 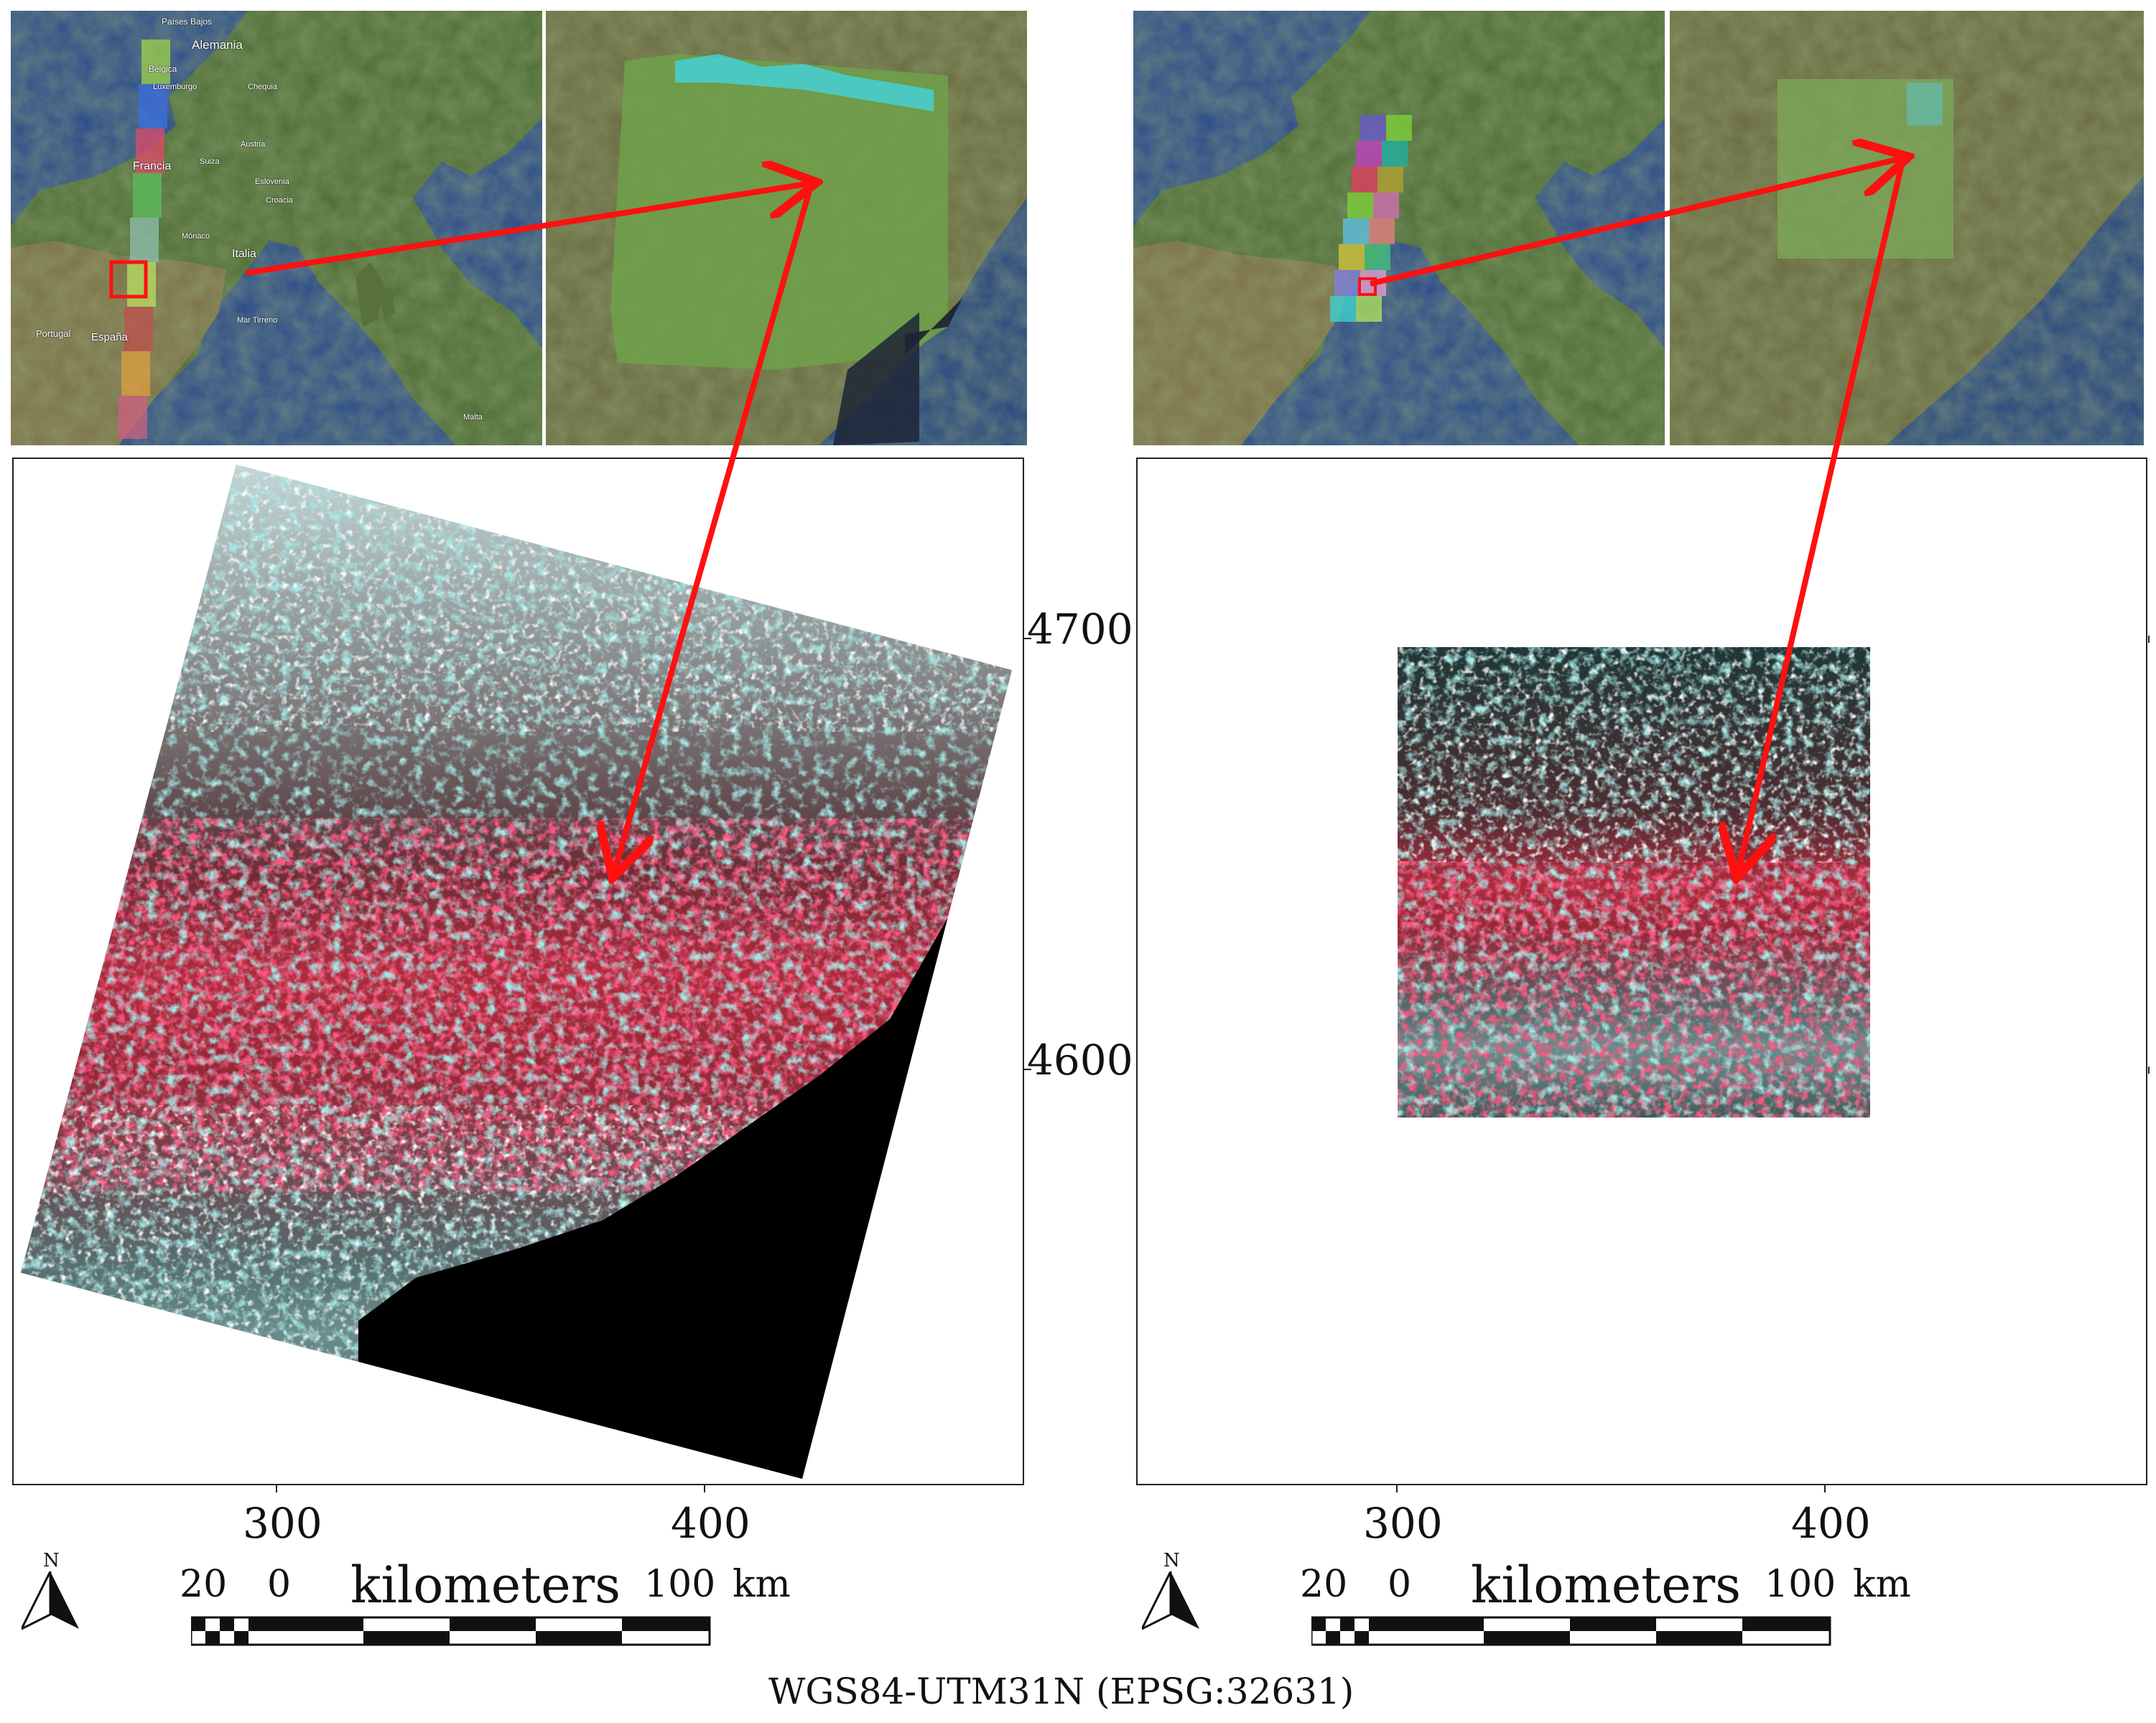 I want to click on place-label: Italia, so click(x=244, y=254).